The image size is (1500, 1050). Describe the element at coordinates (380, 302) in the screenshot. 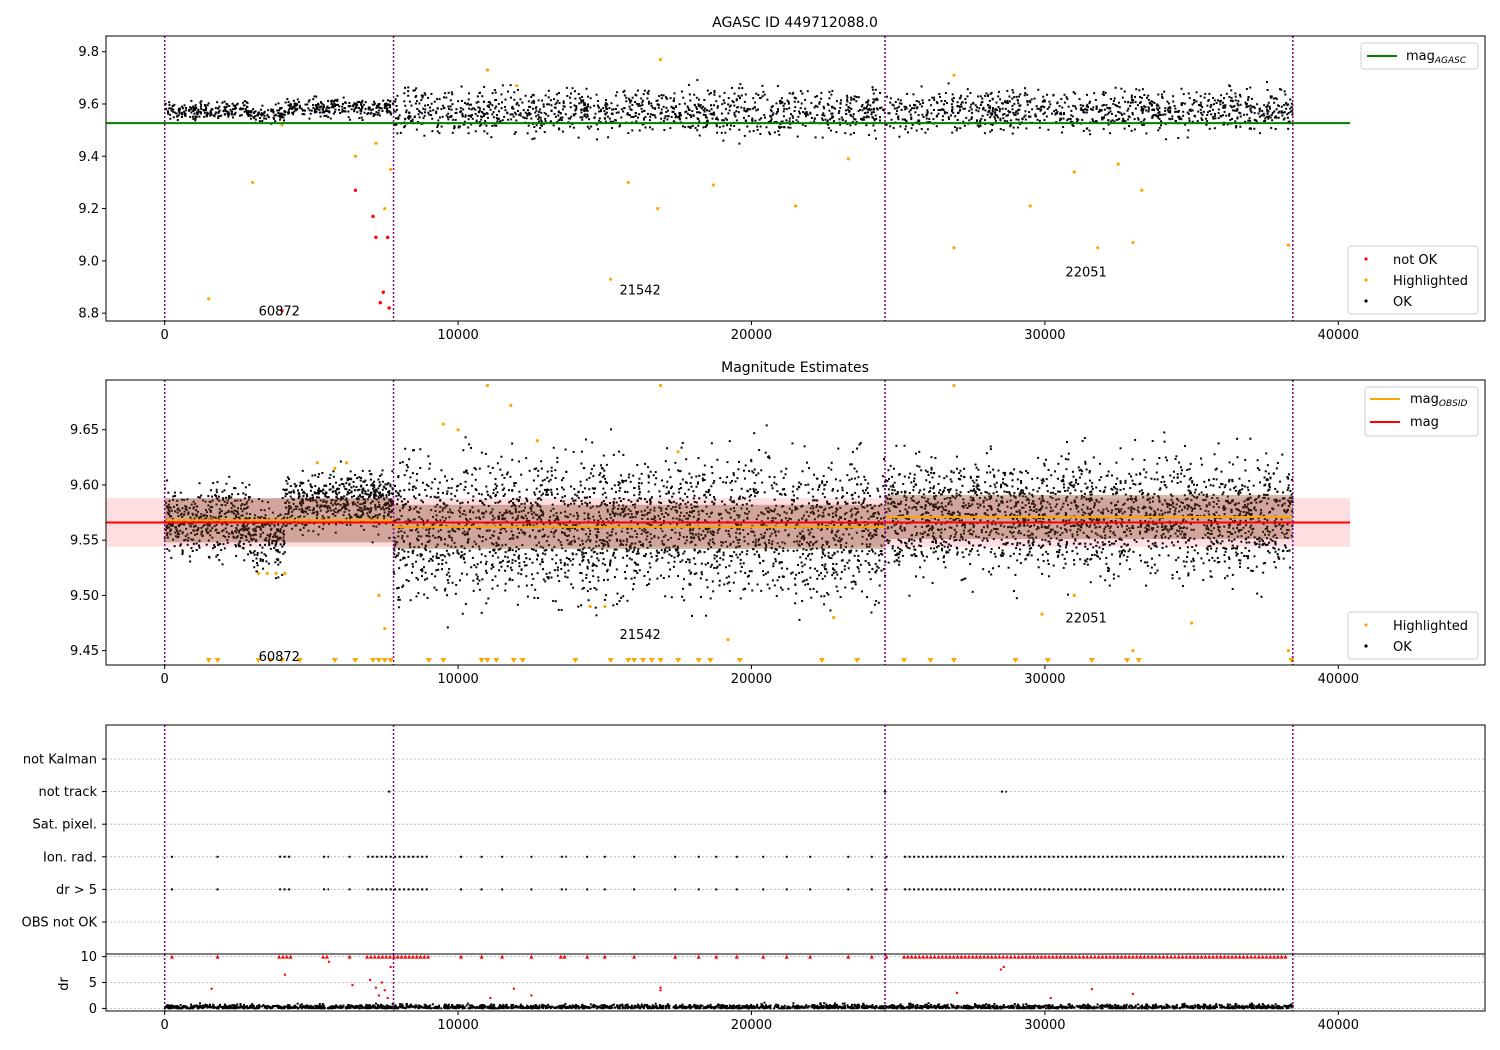

I see `p1-notok-point` at that location.